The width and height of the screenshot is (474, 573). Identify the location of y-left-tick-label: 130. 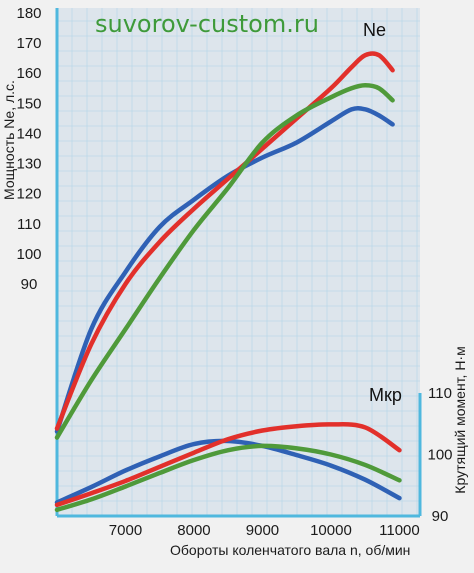
(28, 164).